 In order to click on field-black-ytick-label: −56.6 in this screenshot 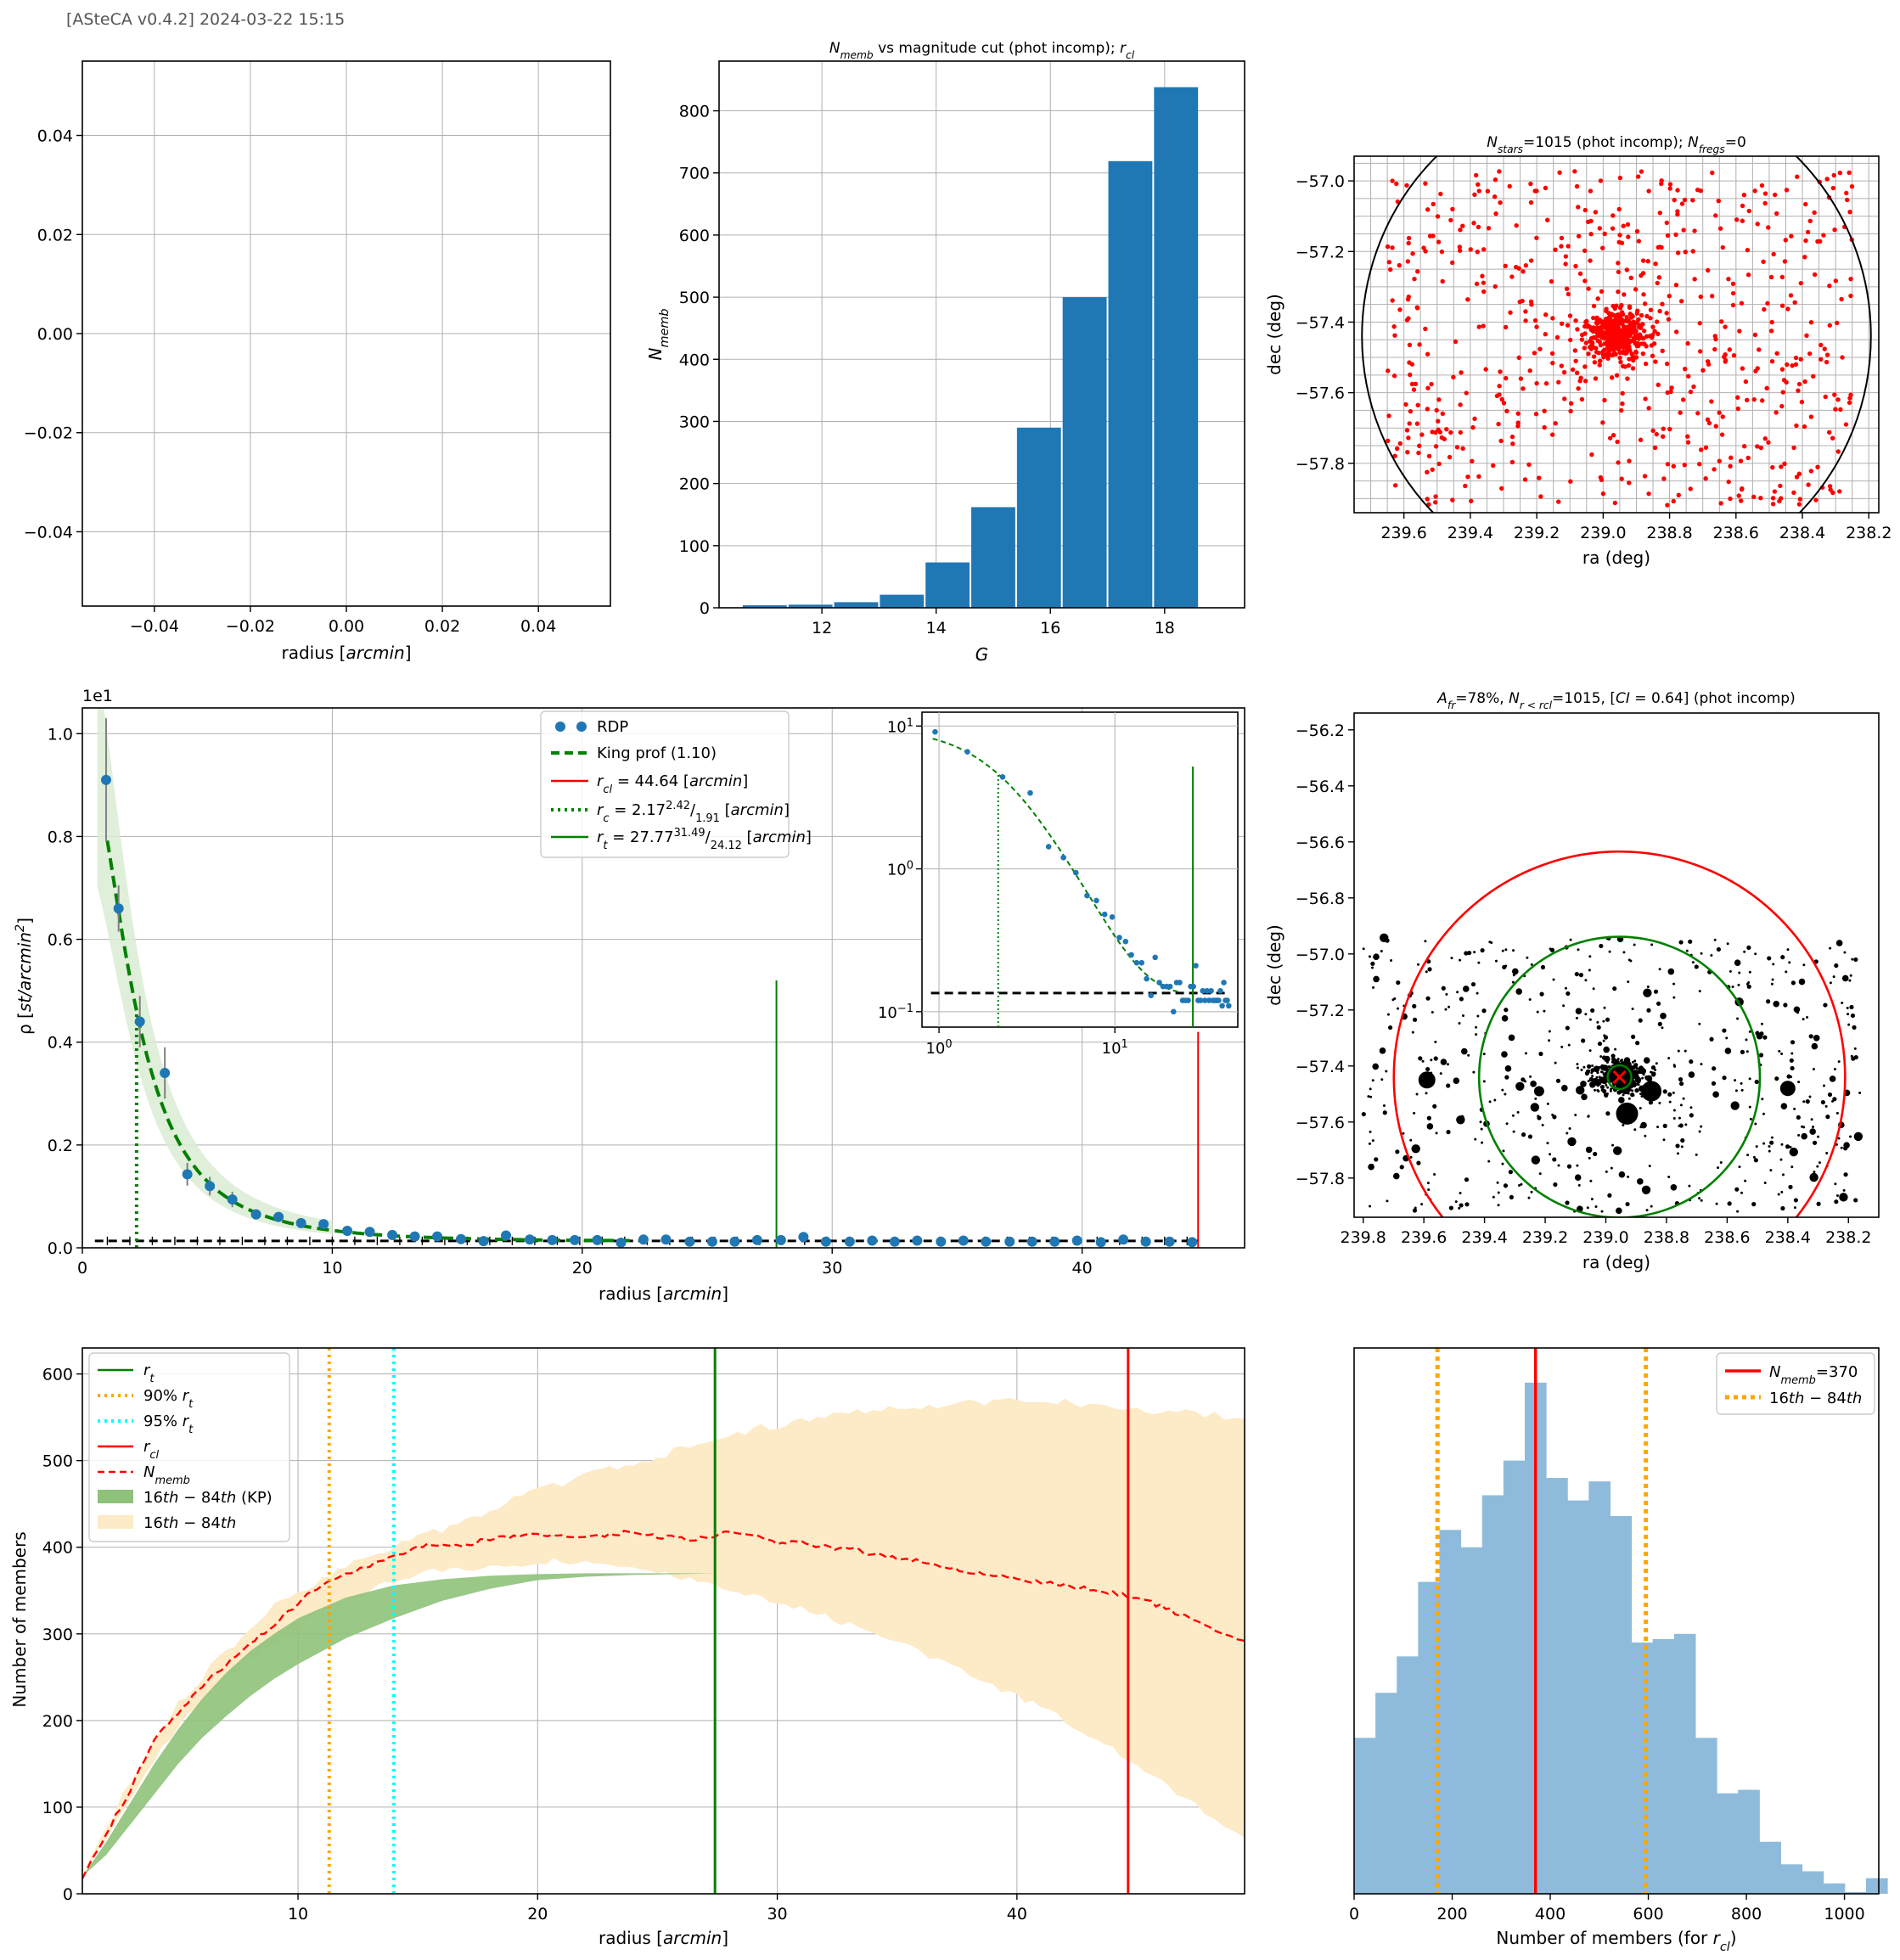, I will do `click(1320, 843)`.